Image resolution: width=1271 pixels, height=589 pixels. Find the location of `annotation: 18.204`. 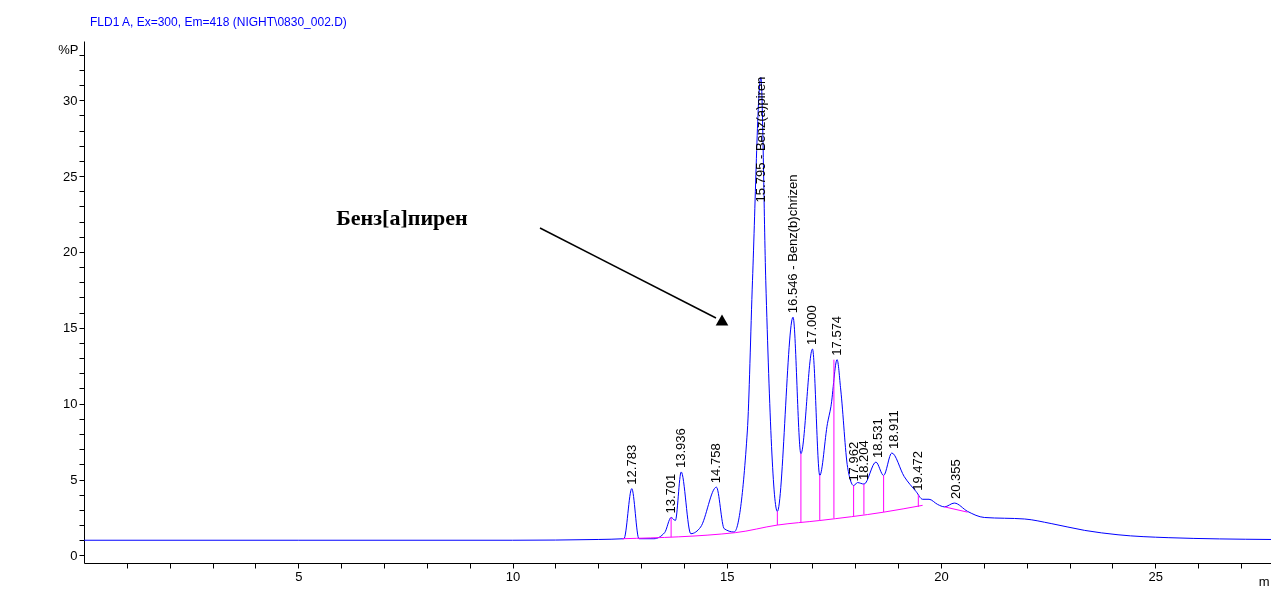

annotation: 18.204 is located at coordinates (864, 460).